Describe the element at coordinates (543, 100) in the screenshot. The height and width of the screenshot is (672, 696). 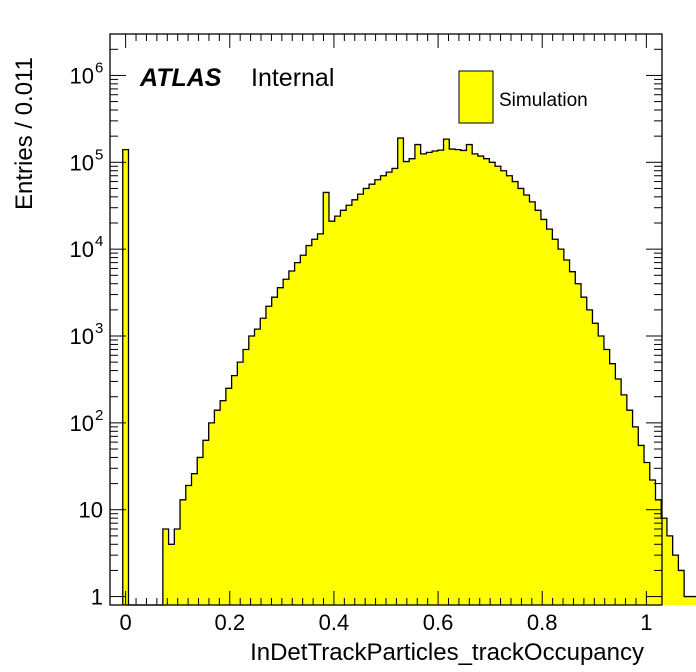
I see `legend-label: Simulation` at that location.